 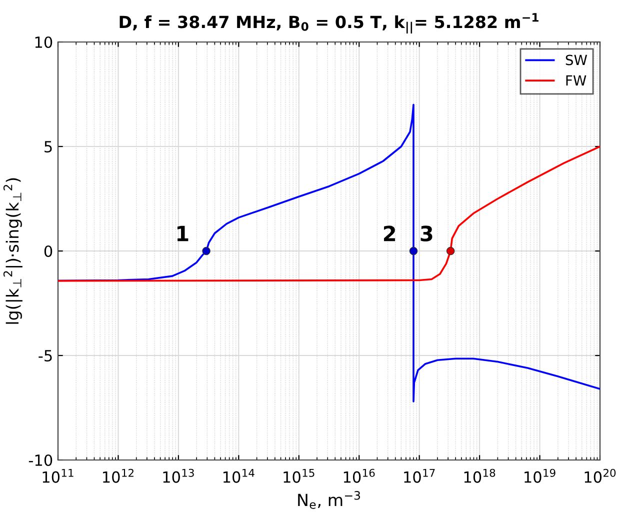 What do you see at coordinates (118, 475) in the screenshot?
I see `x-tick-label: 10$^{12}$` at bounding box center [118, 475].